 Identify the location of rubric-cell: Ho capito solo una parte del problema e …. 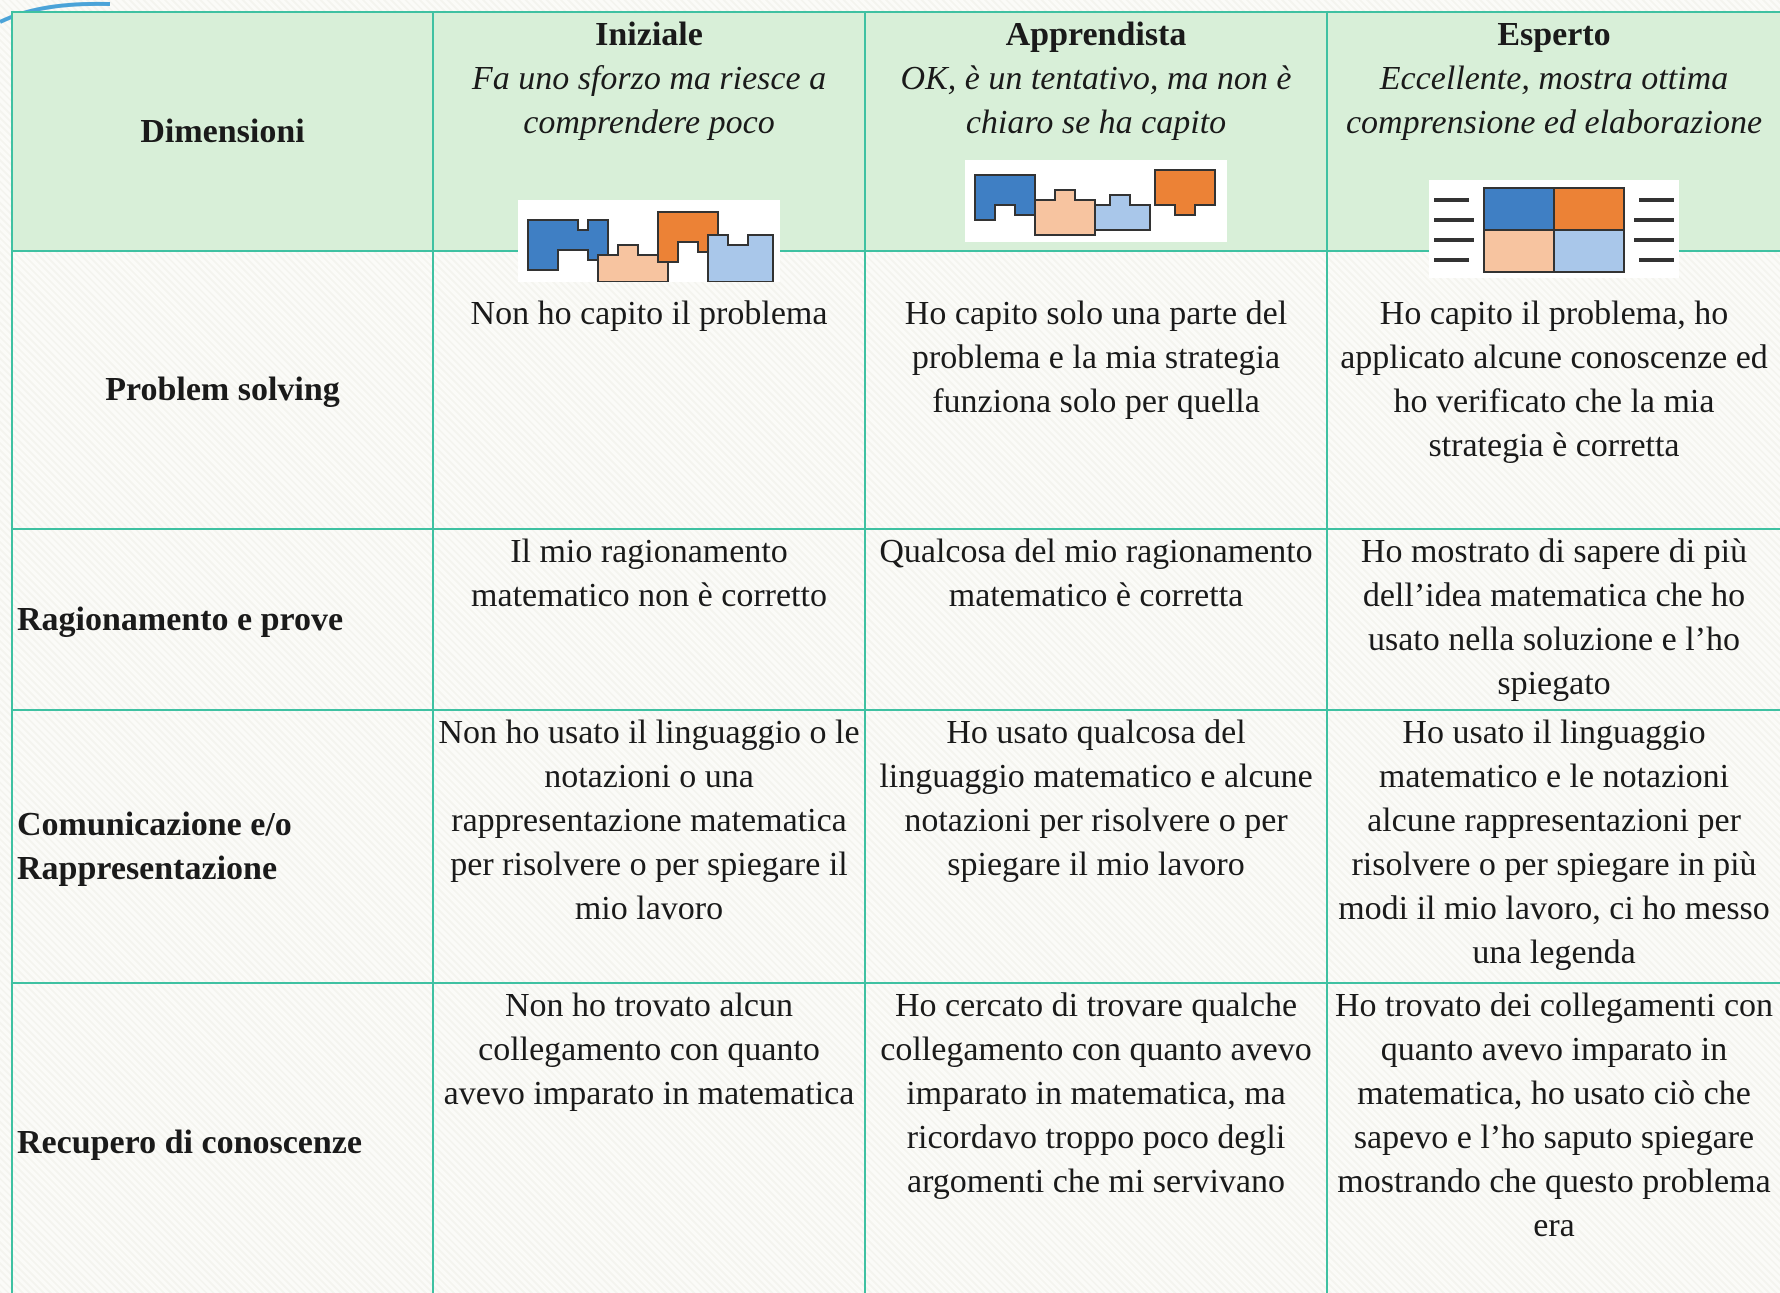
(1096, 390).